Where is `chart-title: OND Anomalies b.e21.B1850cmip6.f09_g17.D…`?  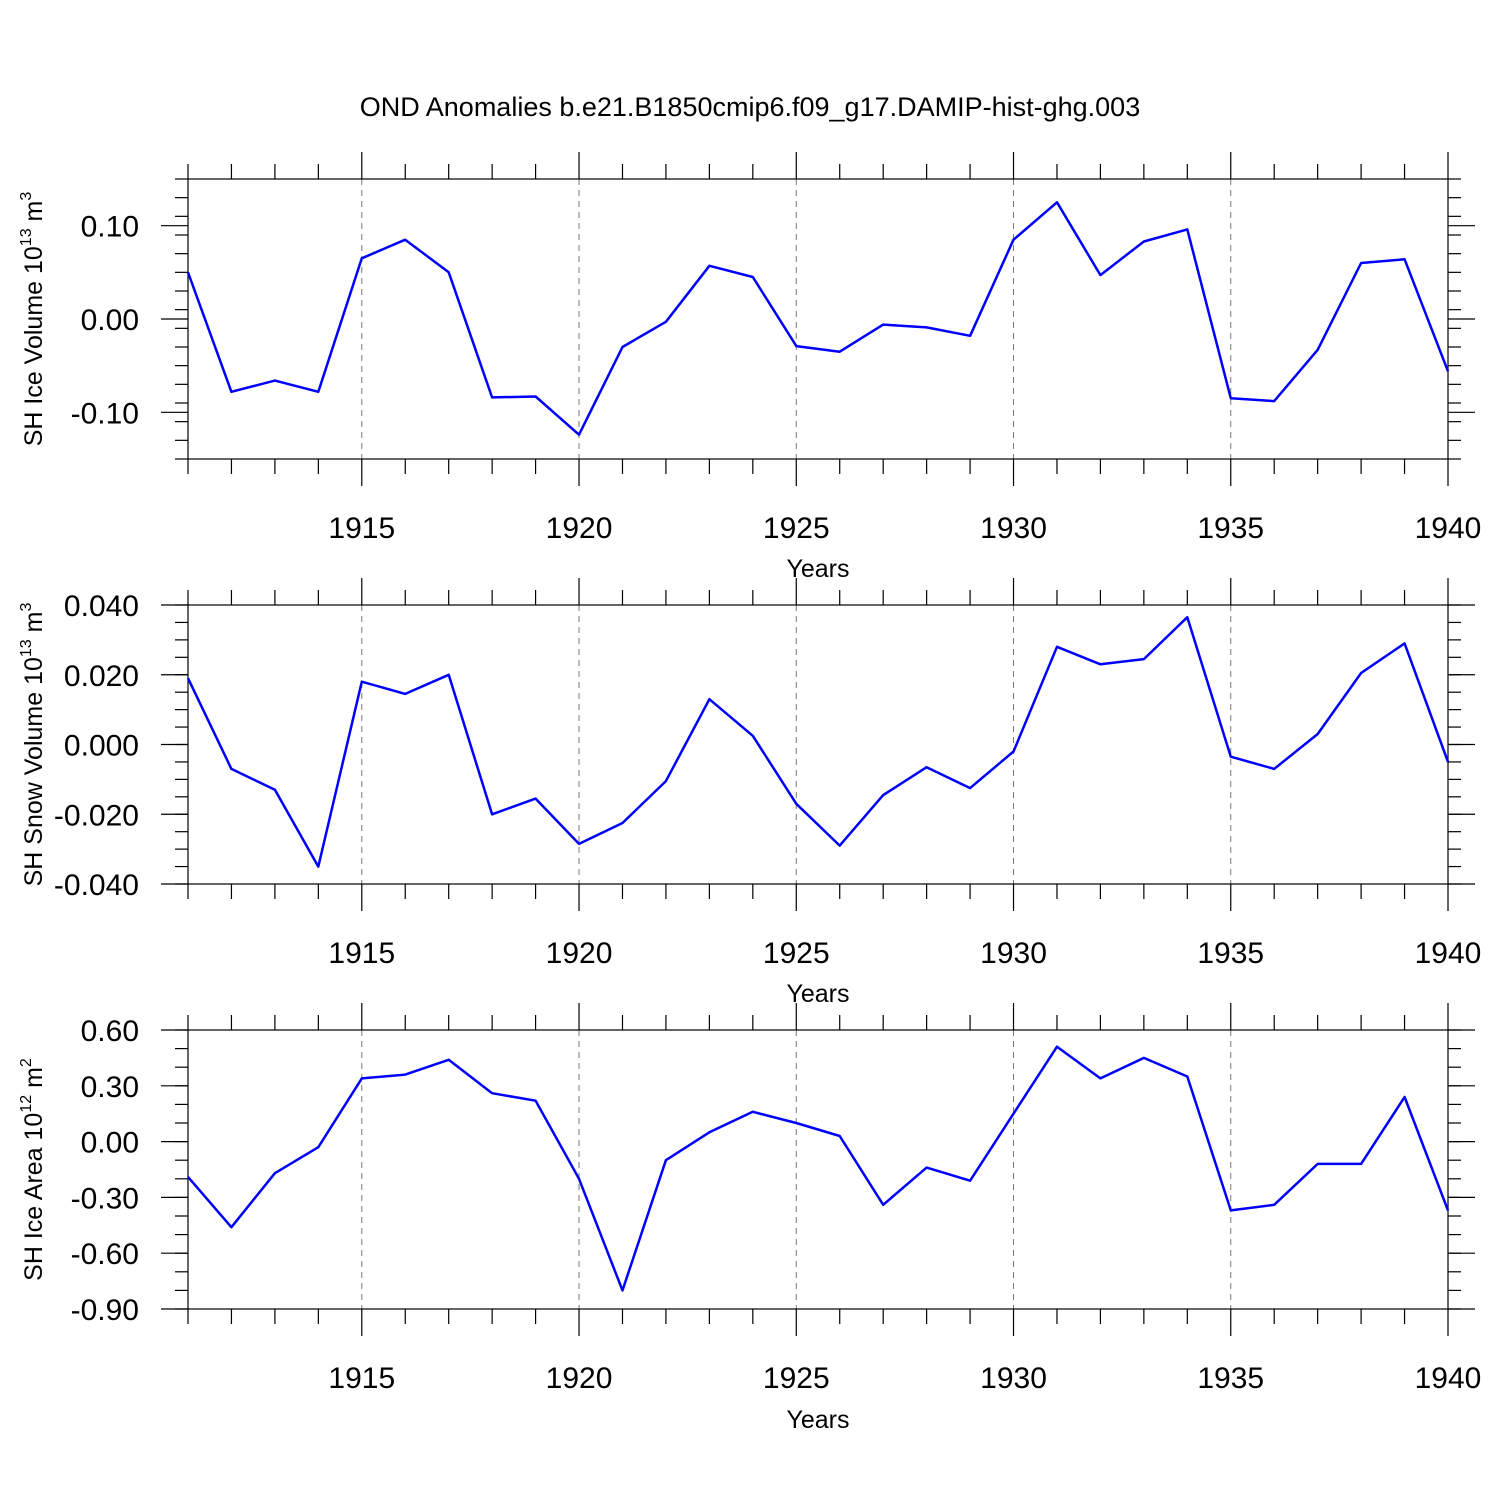 chart-title: OND Anomalies b.e21.B1850cmip6.f09_g17.D… is located at coordinates (750, 107).